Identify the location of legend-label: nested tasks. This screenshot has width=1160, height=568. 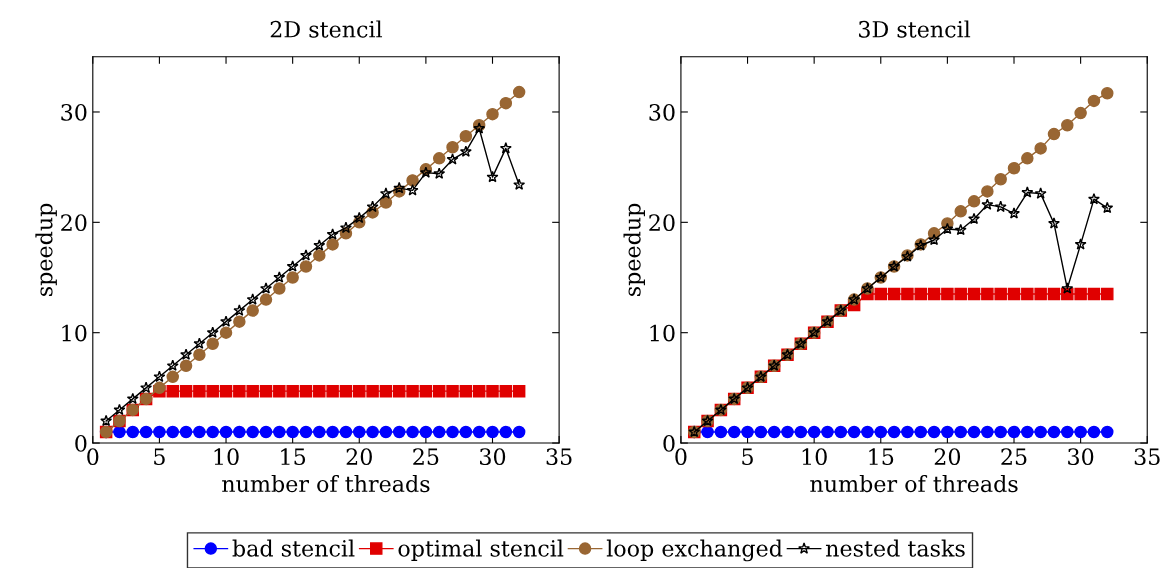
(895, 548).